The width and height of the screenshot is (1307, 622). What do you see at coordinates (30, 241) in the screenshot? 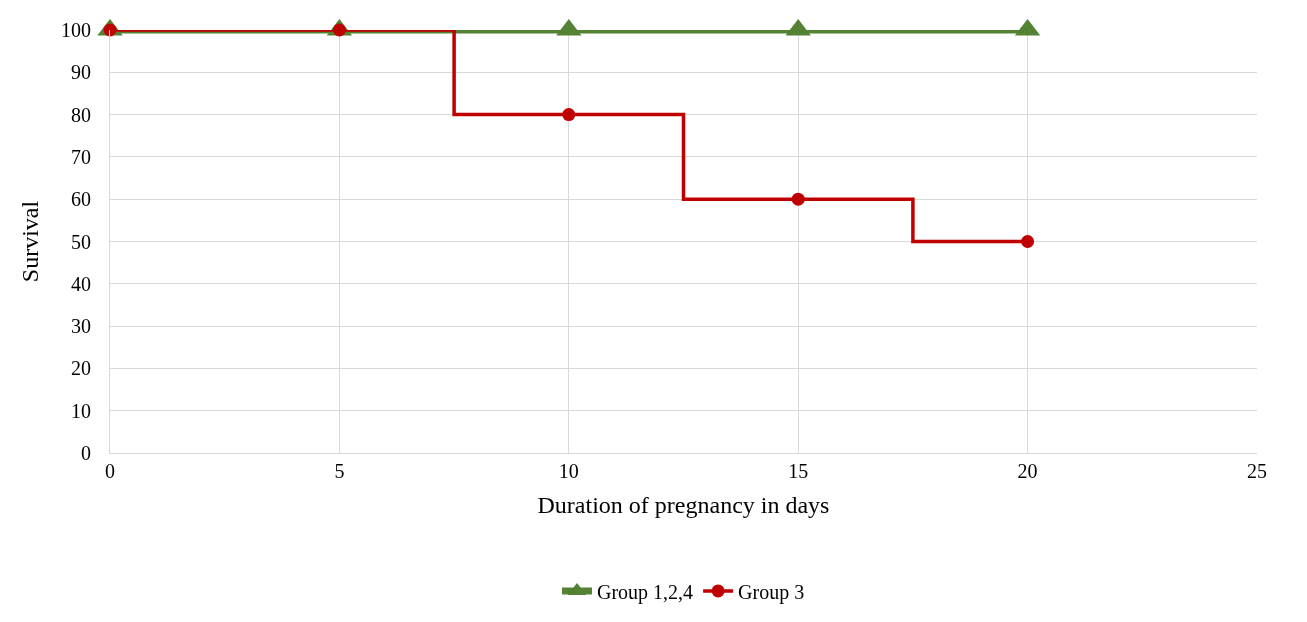
I see `y-axis-title: Survival` at bounding box center [30, 241].